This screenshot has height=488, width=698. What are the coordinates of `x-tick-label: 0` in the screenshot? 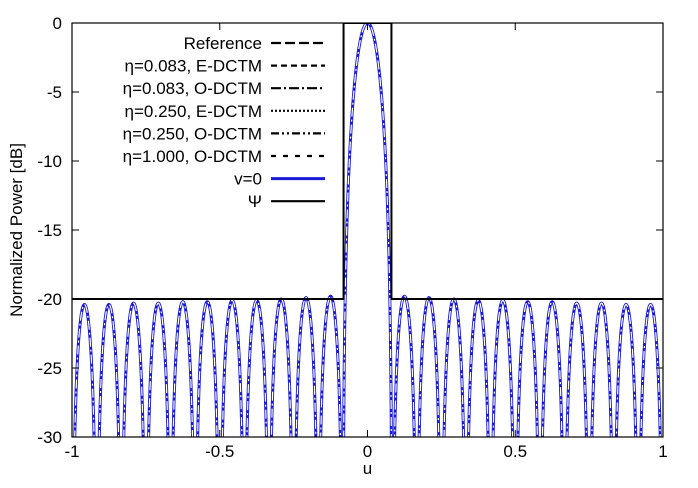 It's located at (367, 451).